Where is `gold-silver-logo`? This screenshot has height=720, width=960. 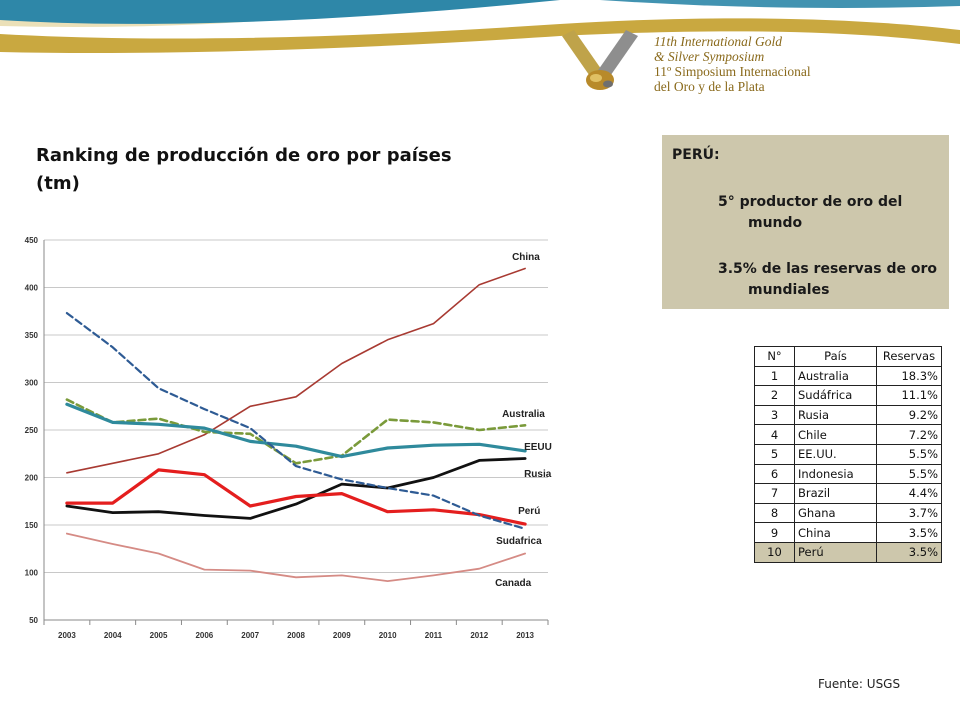 gold-silver-logo is located at coordinates (600, 60).